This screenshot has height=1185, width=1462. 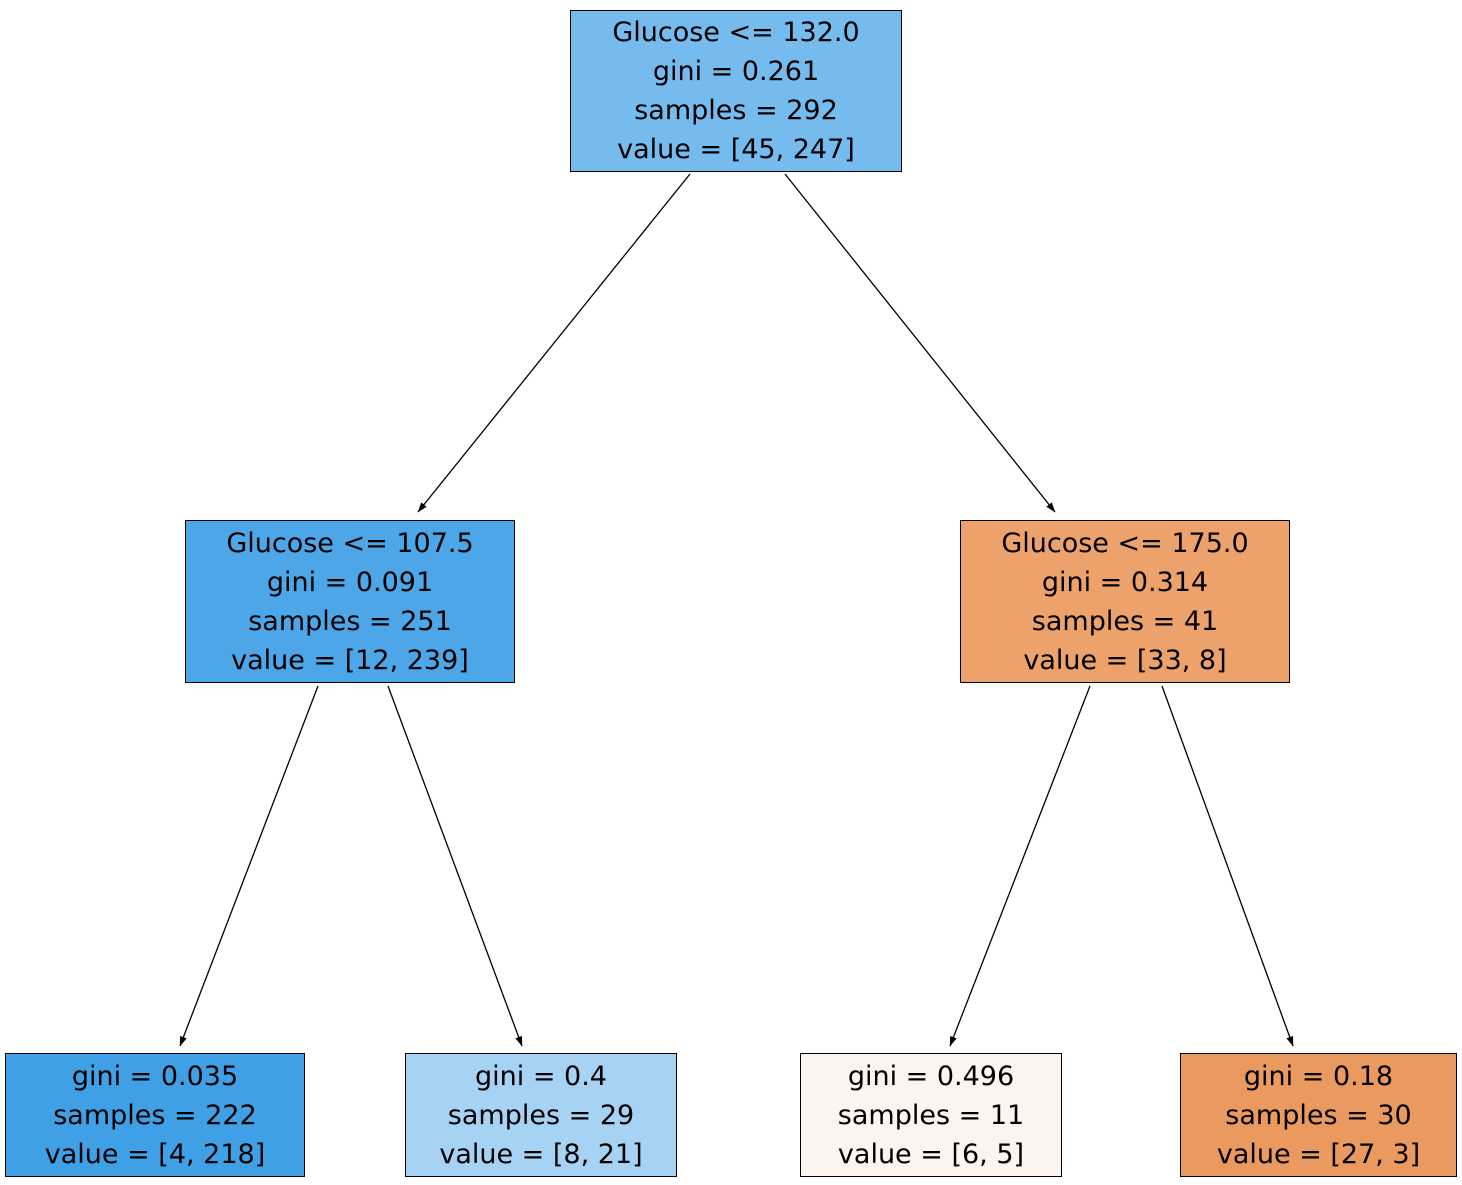 What do you see at coordinates (1125, 543) in the screenshot?
I see `node-condition: Glucose <= 175.0` at bounding box center [1125, 543].